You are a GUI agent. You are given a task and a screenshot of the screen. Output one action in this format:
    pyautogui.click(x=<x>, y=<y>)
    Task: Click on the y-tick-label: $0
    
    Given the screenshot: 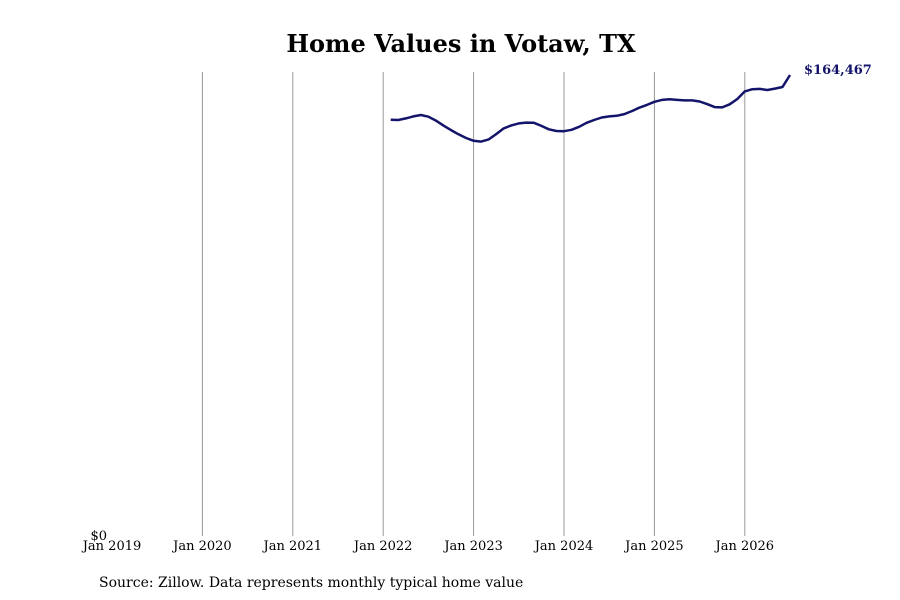 What is the action you would take?
    pyautogui.click(x=98, y=536)
    